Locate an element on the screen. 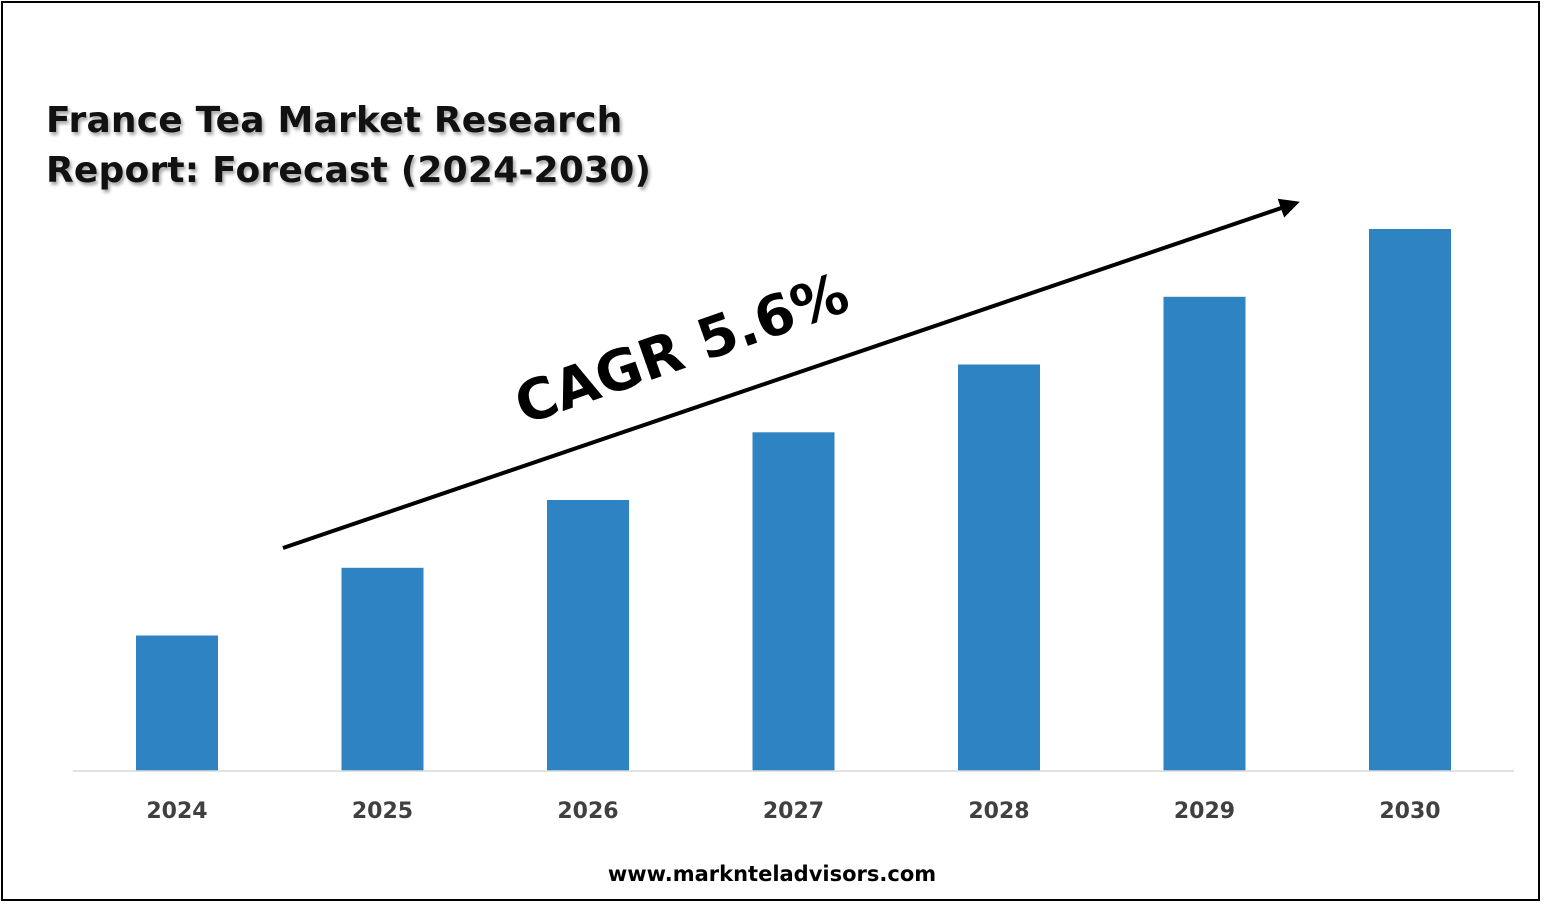 The height and width of the screenshot is (905, 1544). x-tick-label-2030: 2030 is located at coordinates (1409, 811).